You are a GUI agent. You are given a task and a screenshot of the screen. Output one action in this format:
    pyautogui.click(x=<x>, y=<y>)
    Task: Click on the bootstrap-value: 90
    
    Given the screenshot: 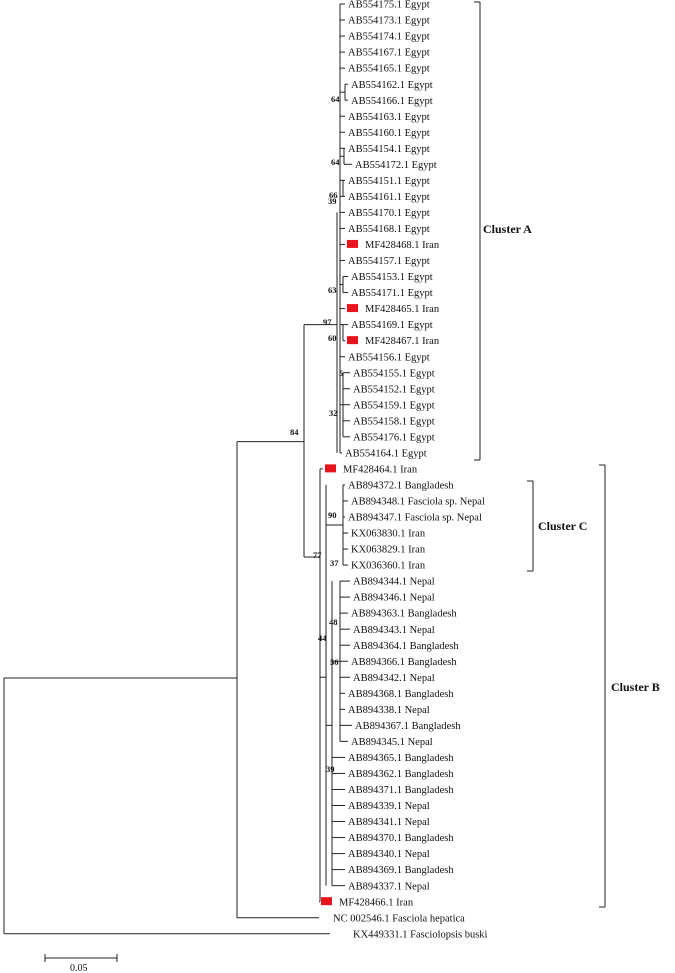 What is the action you would take?
    pyautogui.click(x=332, y=515)
    